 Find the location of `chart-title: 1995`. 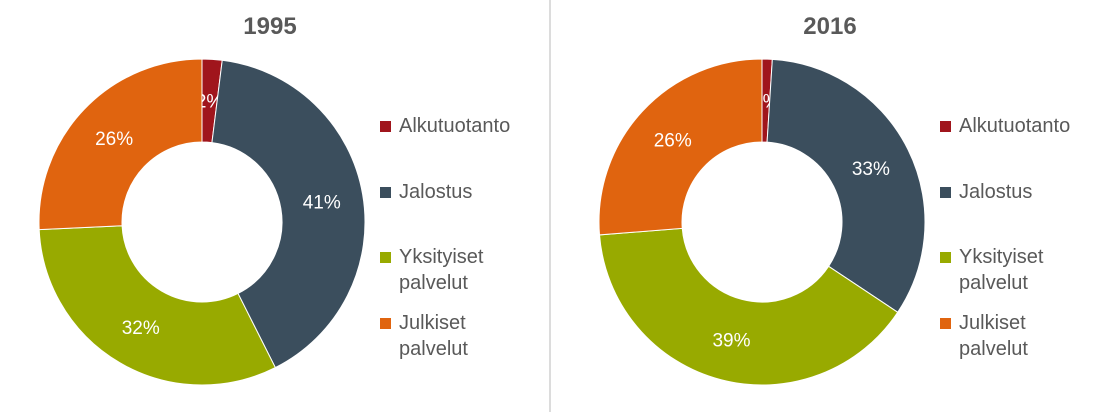

chart-title: 1995 is located at coordinates (269, 26).